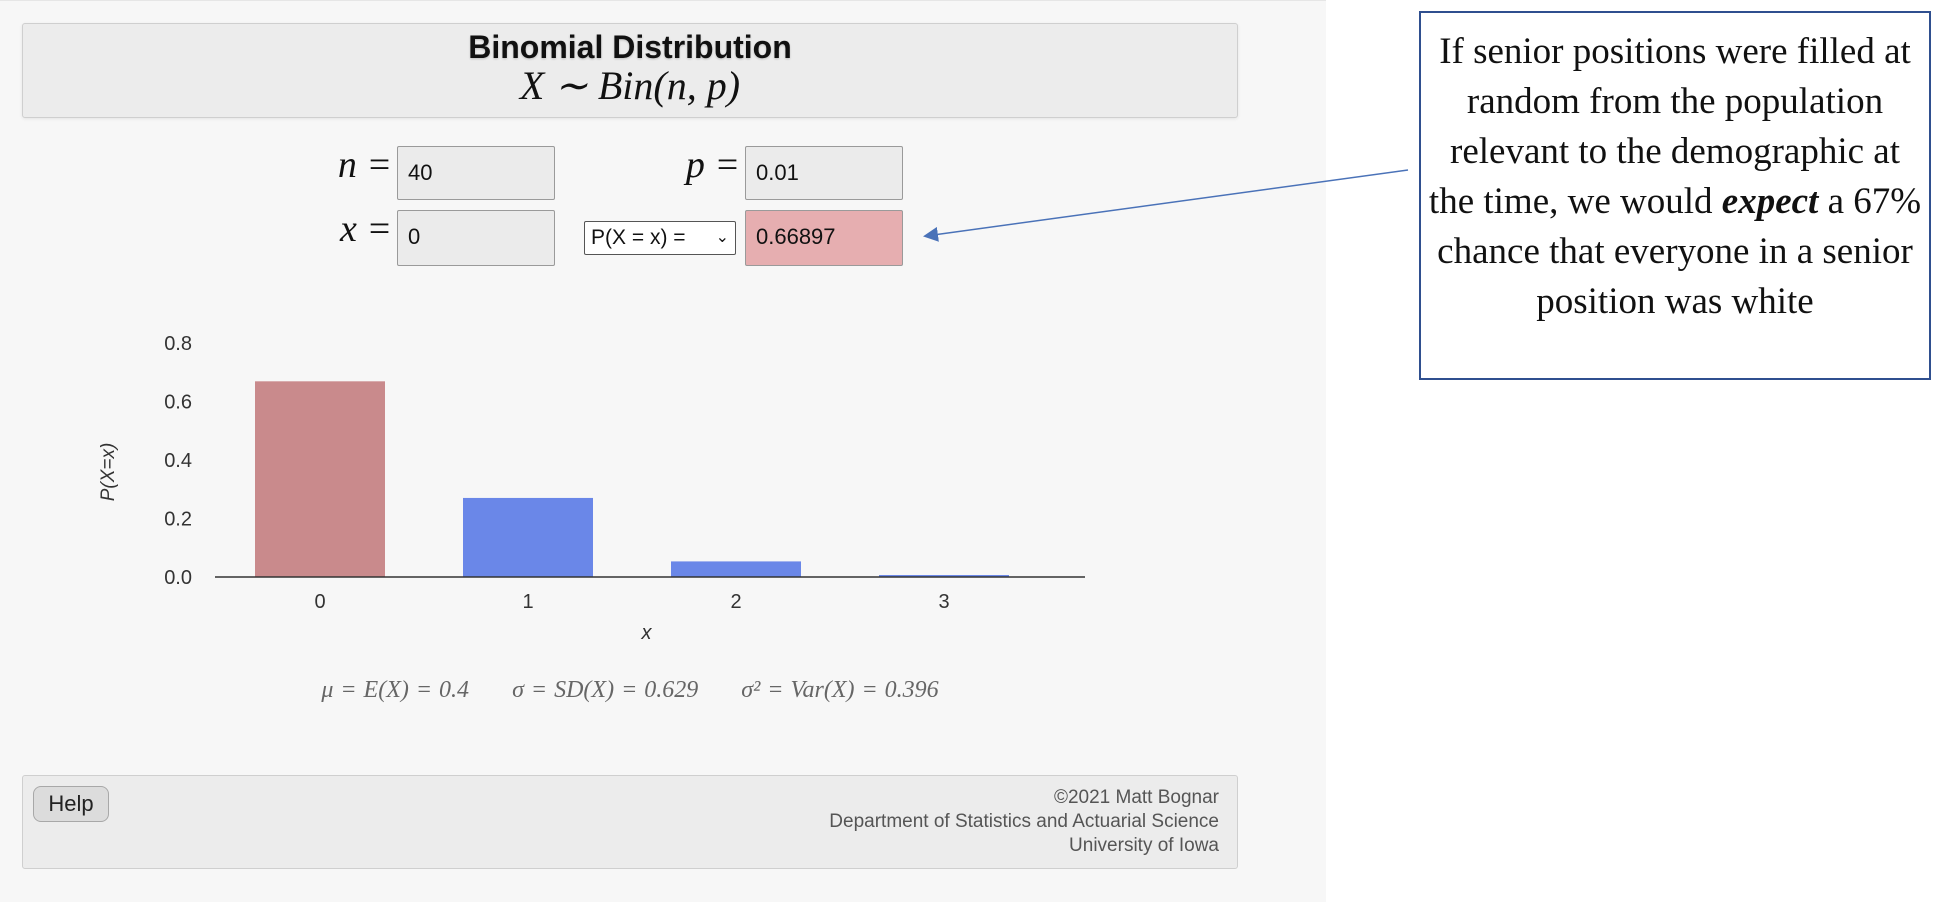  What do you see at coordinates (1136, 797) in the screenshot?
I see `copyright-text: ©2021 Matt Bognar` at bounding box center [1136, 797].